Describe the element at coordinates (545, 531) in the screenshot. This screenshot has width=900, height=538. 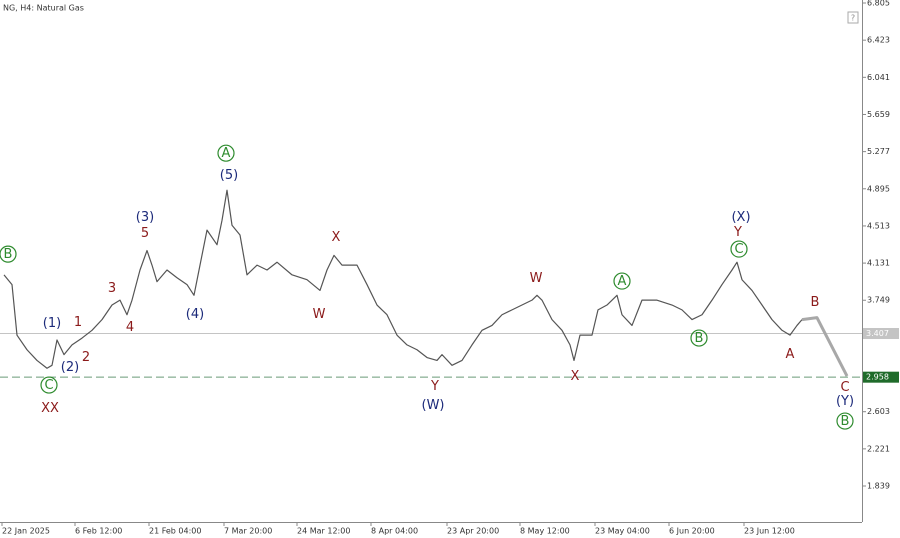
I see `x-tick-label: 8 May 12:00` at that location.